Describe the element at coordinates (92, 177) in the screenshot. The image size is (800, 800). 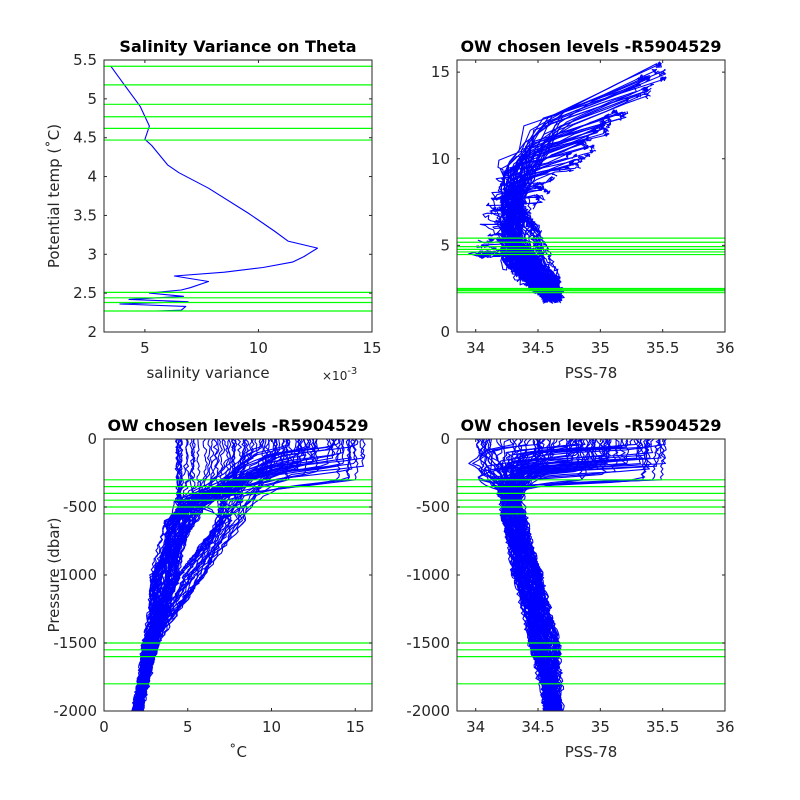
I see `y-tick-label: 4` at that location.